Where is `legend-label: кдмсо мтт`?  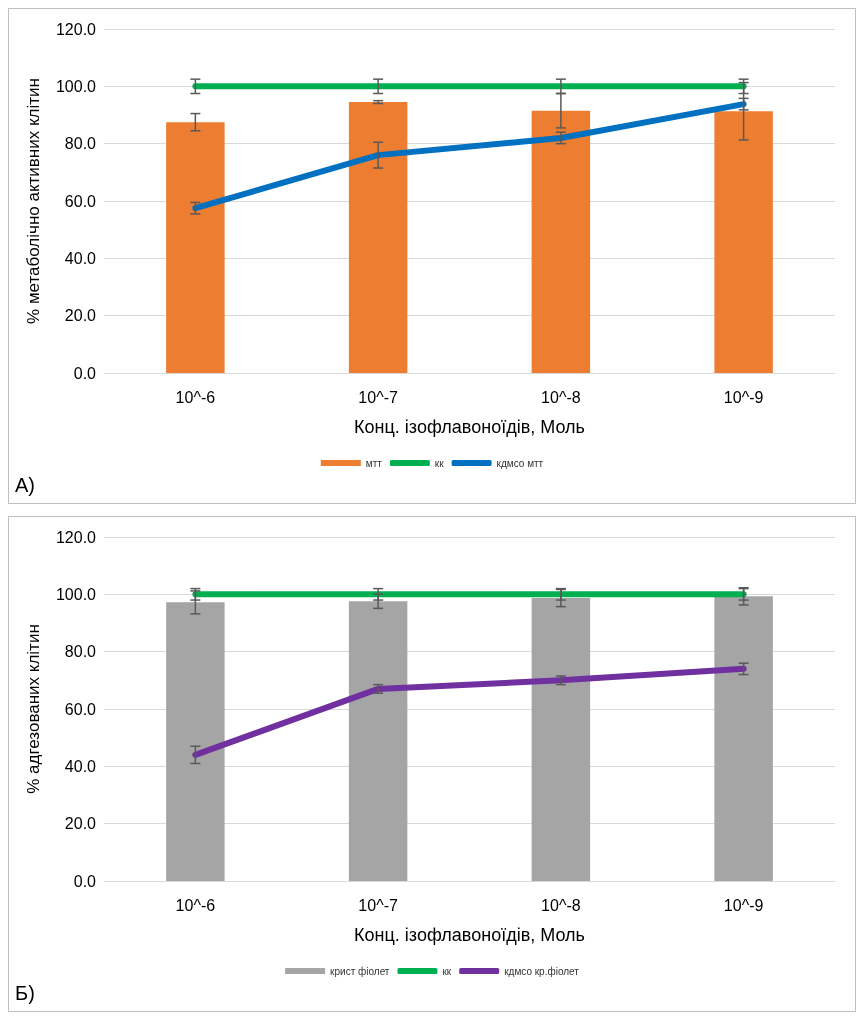 legend-label: кдмсо мтт is located at coordinates (520, 463).